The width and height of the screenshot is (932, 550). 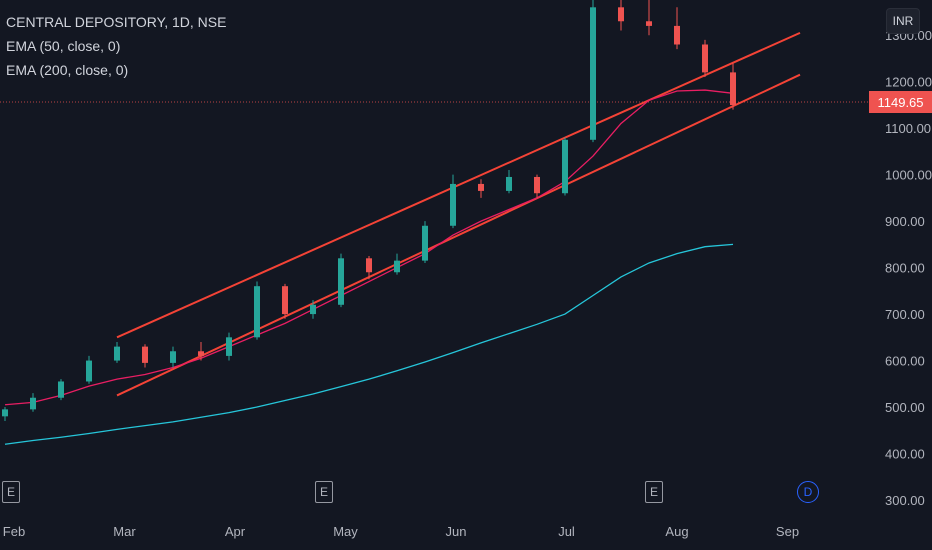 I want to click on y-tick-label: 600.00, so click(x=905, y=361).